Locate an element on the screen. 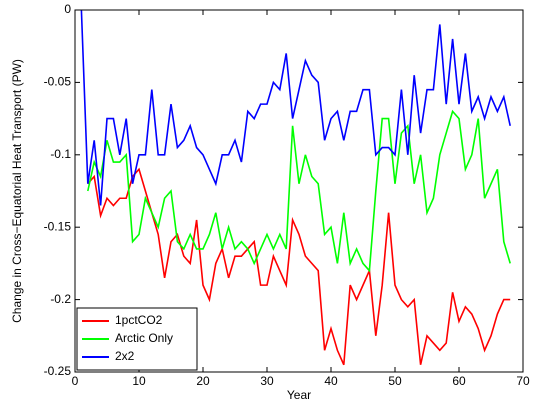 The height and width of the screenshot is (410, 539). legend-box is located at coordinates (137, 339).